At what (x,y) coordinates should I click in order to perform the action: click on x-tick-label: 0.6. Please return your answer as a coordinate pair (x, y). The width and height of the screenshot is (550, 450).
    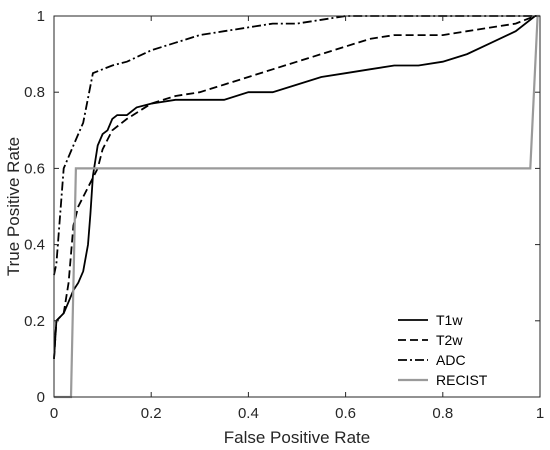
    Looking at the image, I should click on (345, 413).